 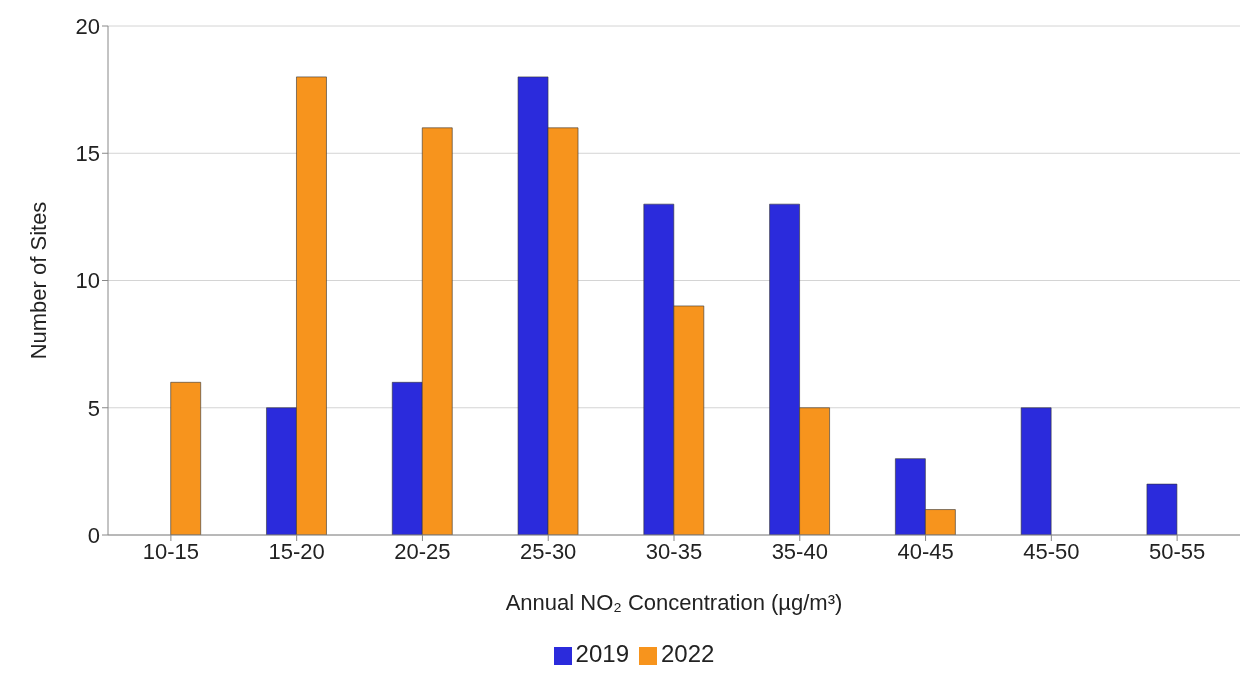 I want to click on x-tick-label: 40-45, so click(x=925, y=551).